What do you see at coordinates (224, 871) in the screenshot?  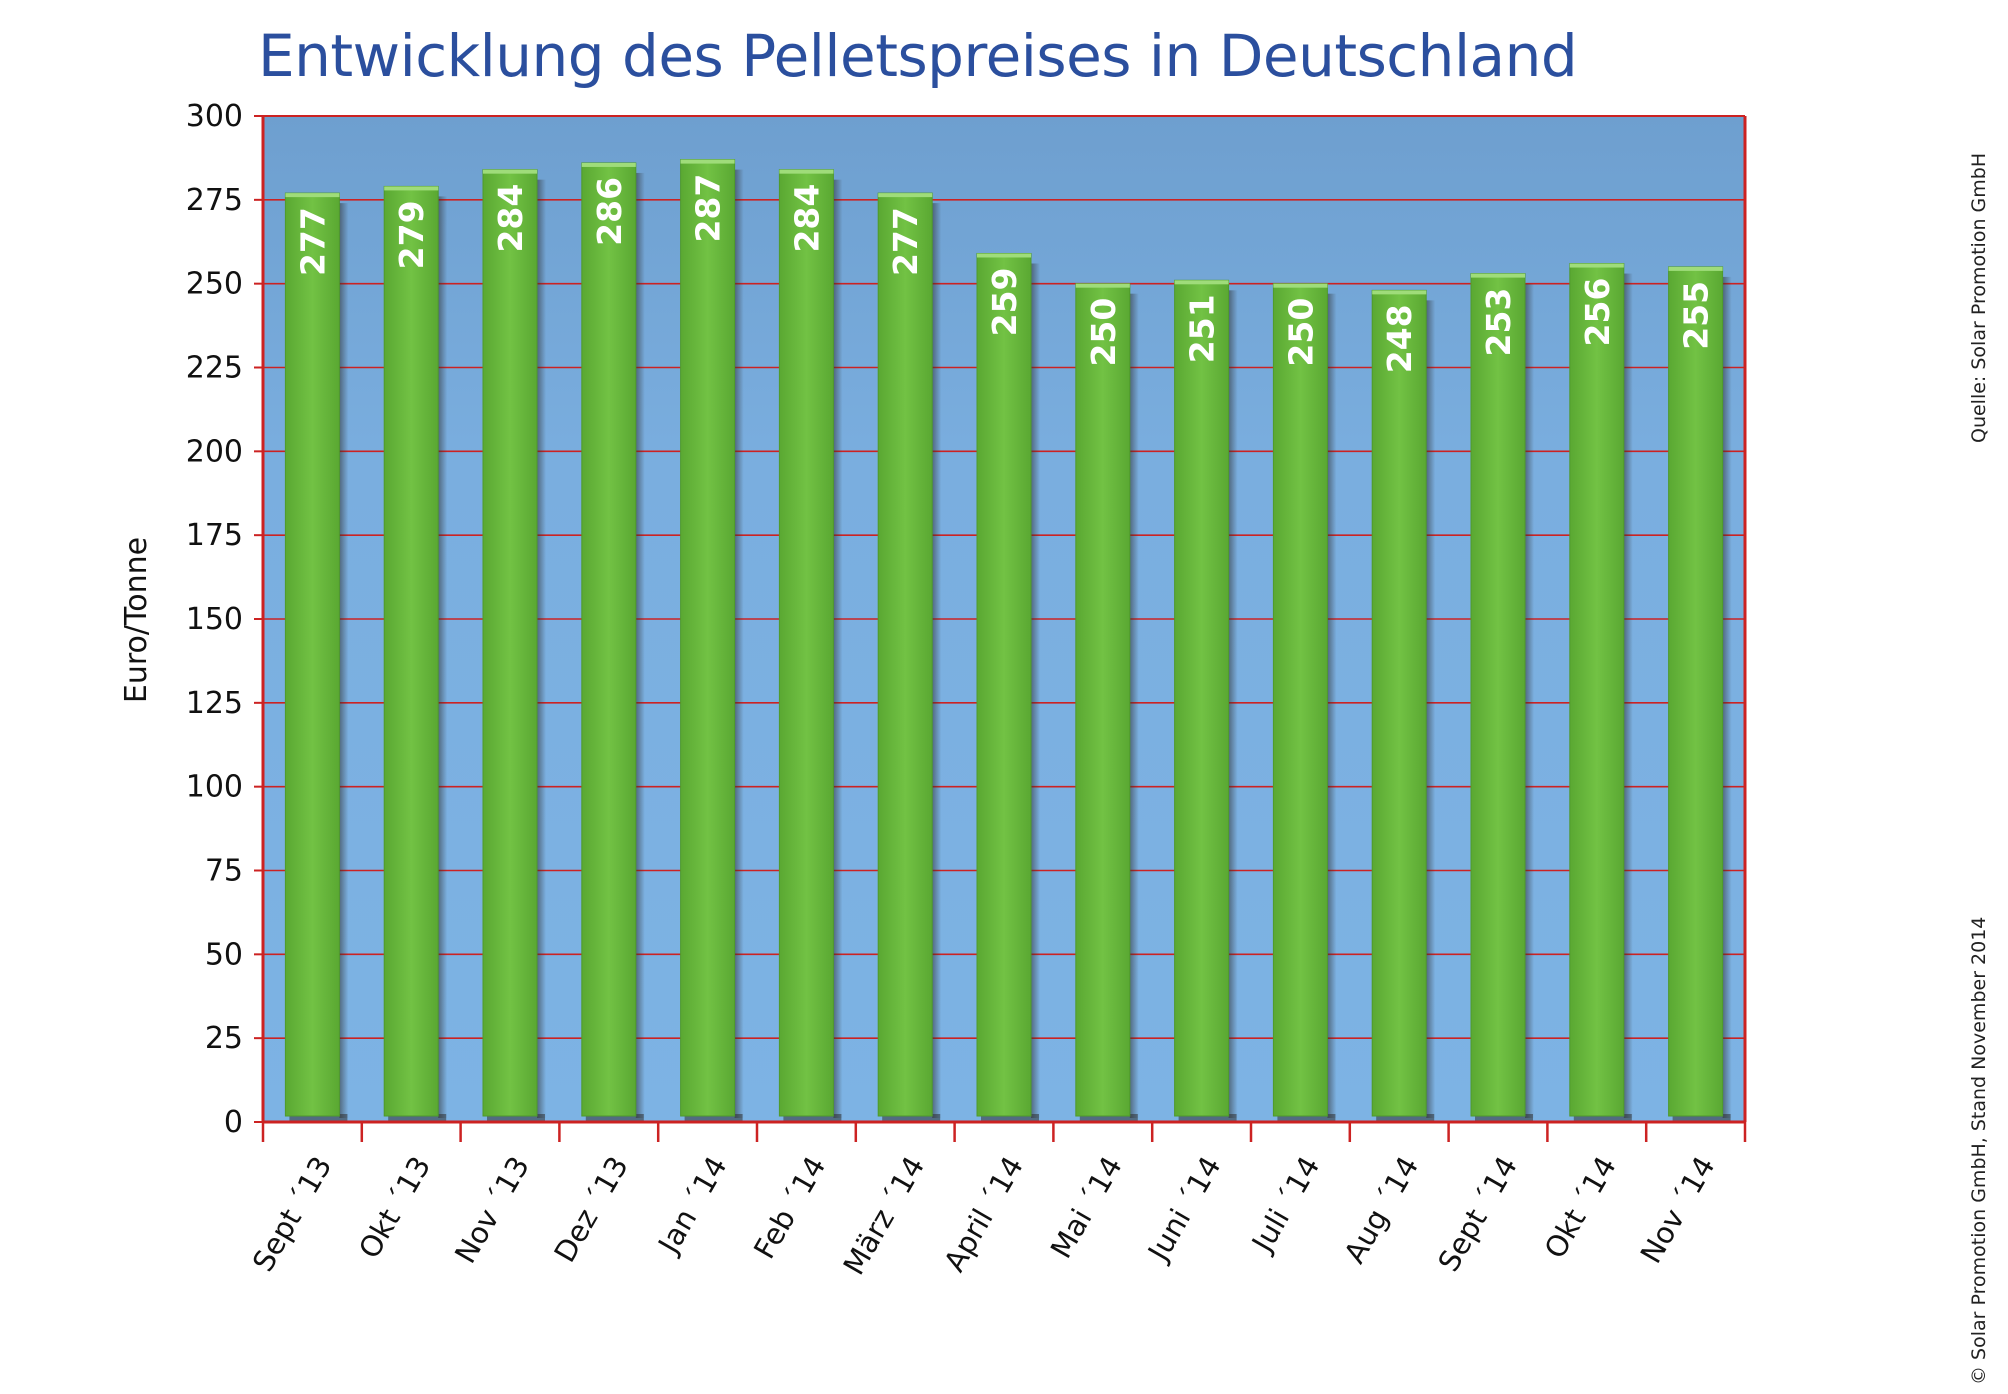 I see `y-tick-label: 75` at bounding box center [224, 871].